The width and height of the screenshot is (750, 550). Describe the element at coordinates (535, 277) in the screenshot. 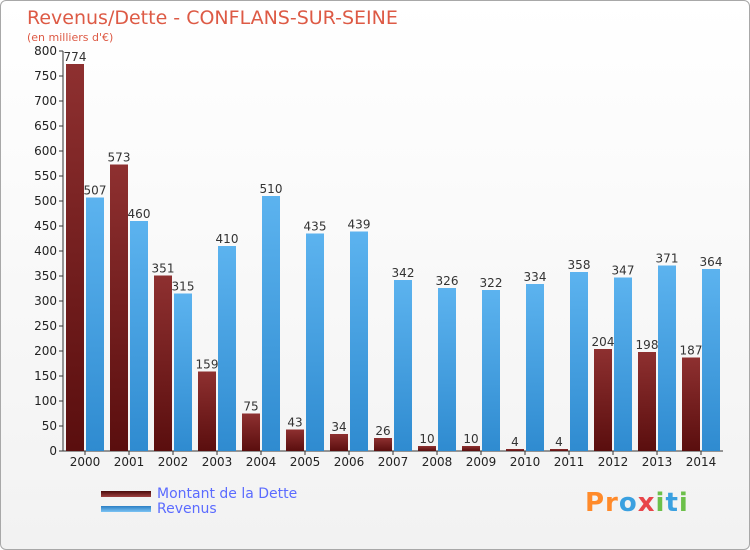

I see `data-label-revenus: 334` at that location.